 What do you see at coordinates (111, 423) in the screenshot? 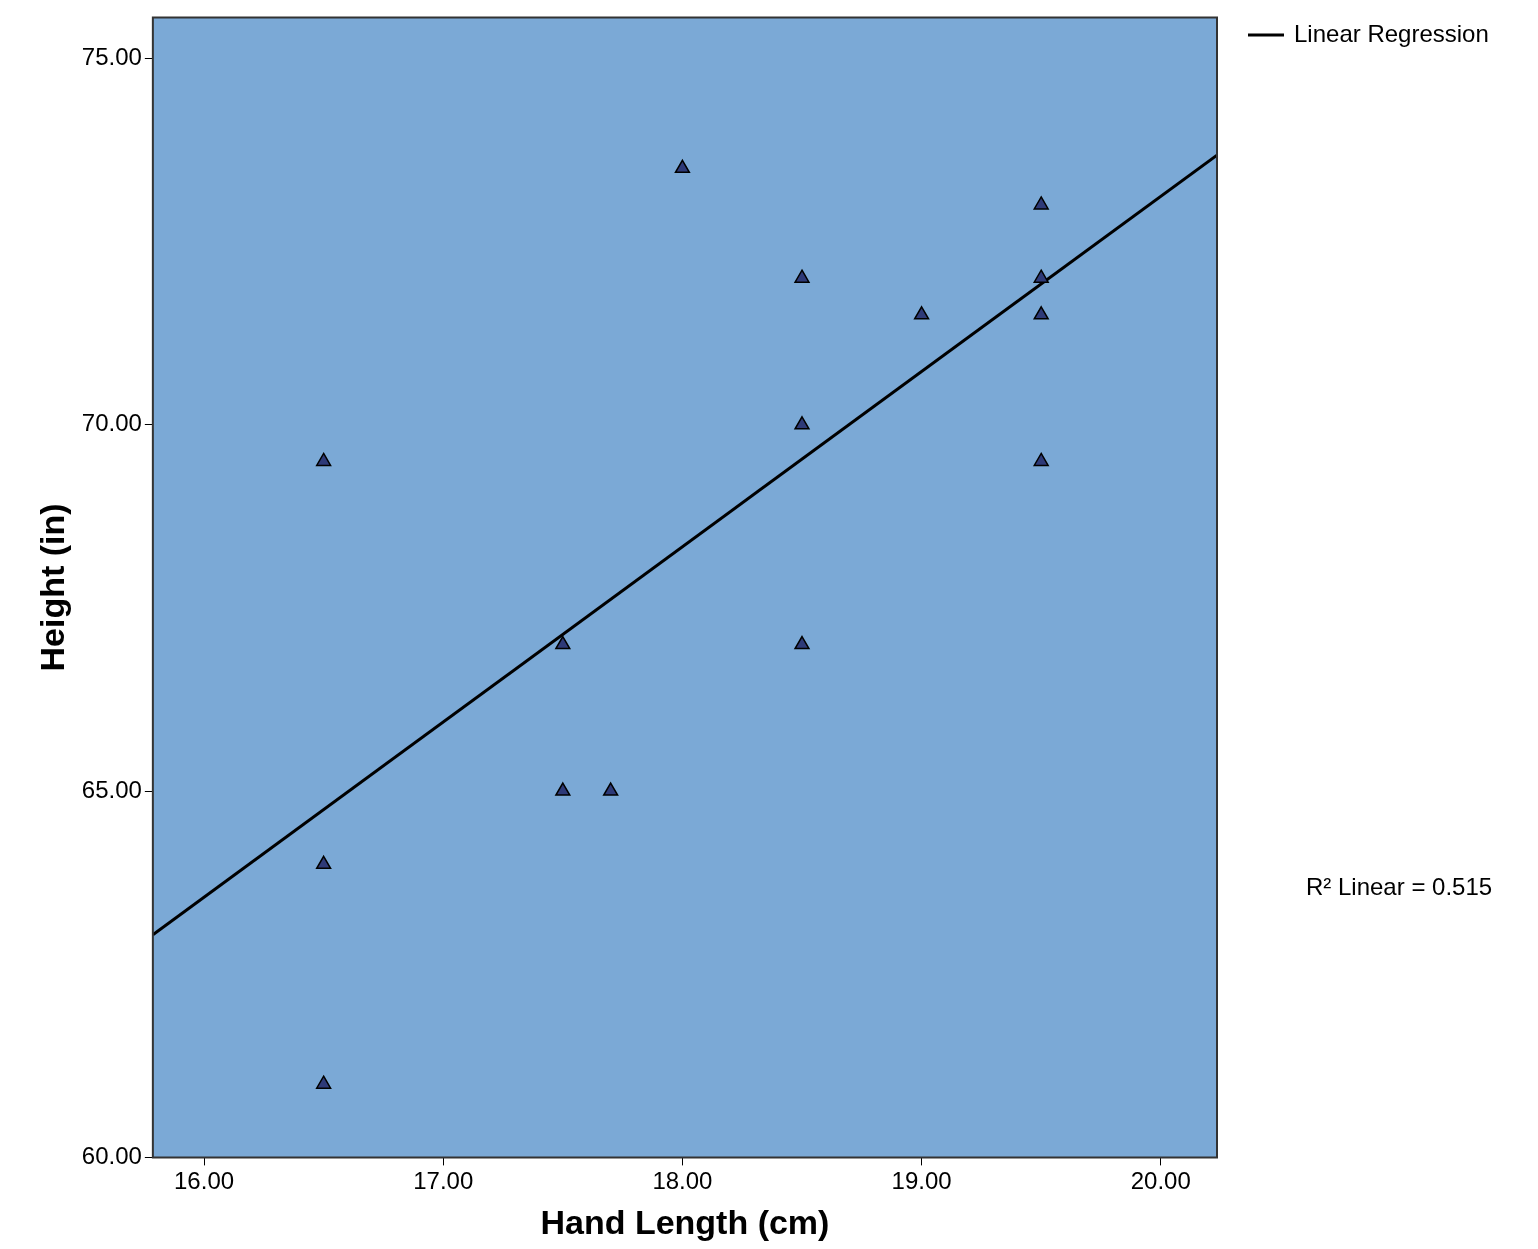
I see `y-tick-label: 70.00` at bounding box center [111, 423].